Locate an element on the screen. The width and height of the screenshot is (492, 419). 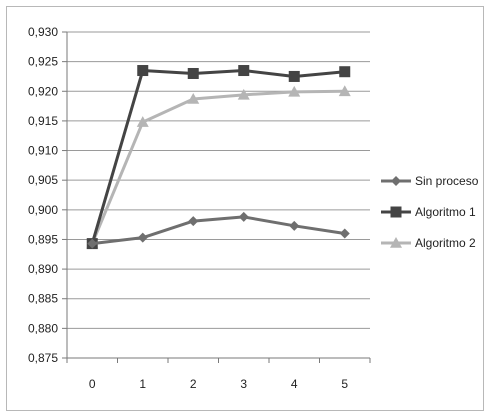
x-tick-label: 0 is located at coordinates (92, 384).